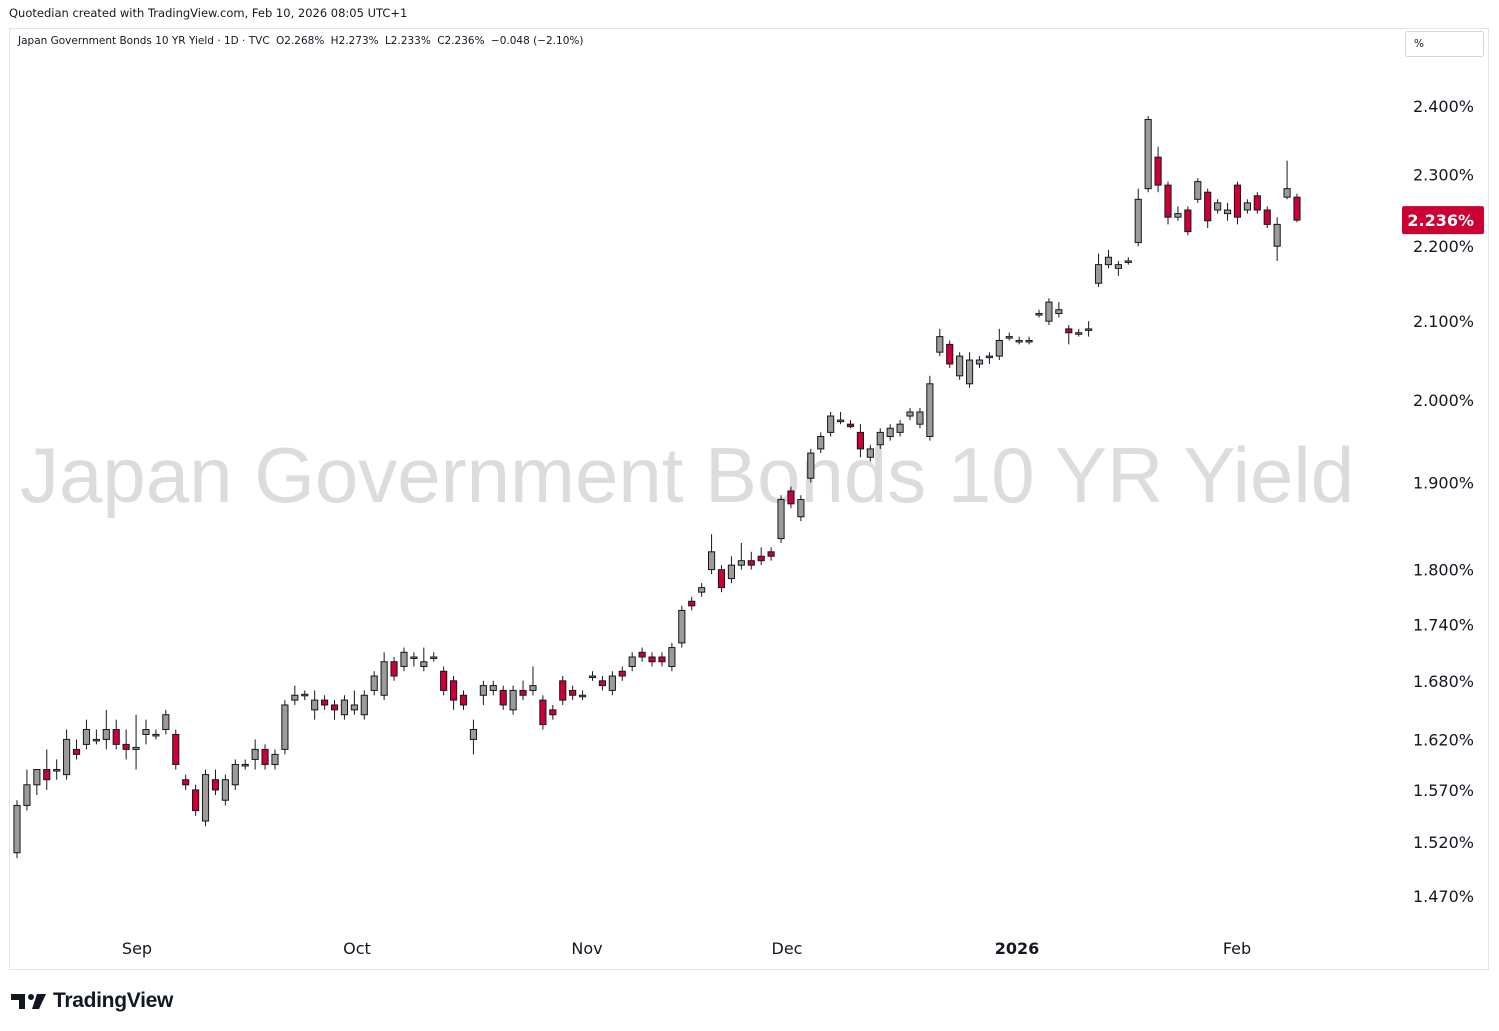 Image resolution: width=1499 pixels, height=1031 pixels. Describe the element at coordinates (1444, 44) in the screenshot. I see `scale-mode-button: %` at that location.